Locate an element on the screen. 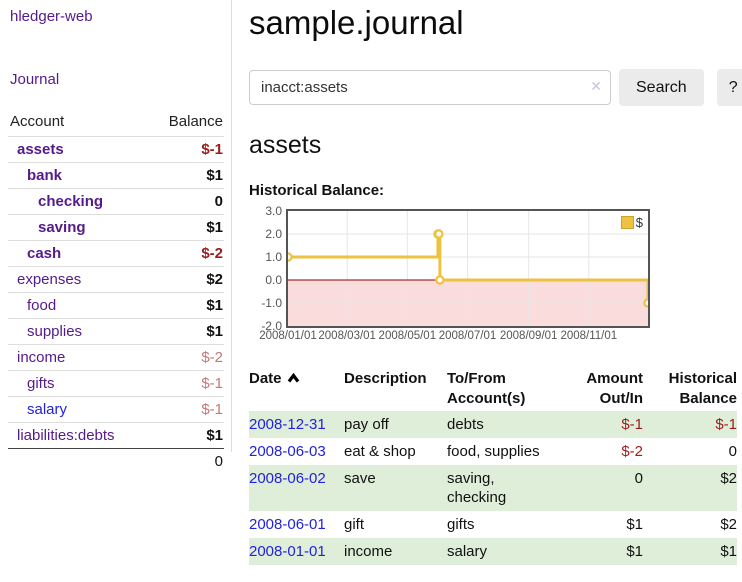 The width and height of the screenshot is (742, 582). account-row: assets $-1 is located at coordinates (116, 149).